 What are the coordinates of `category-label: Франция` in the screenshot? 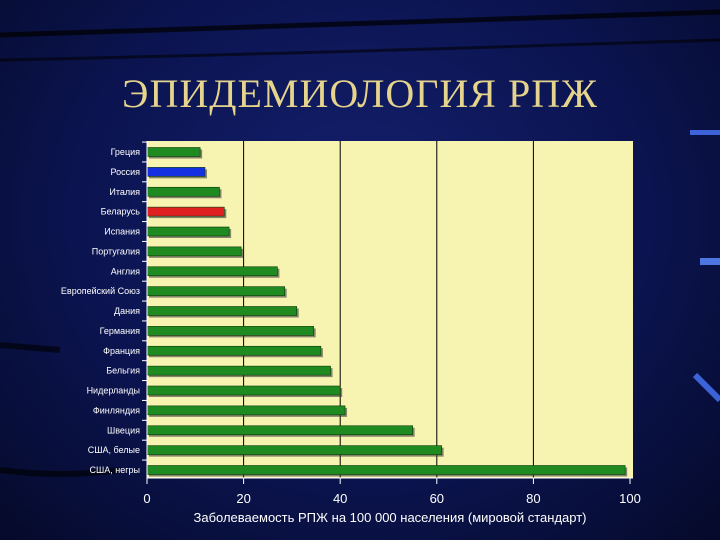 It's located at (121, 351).